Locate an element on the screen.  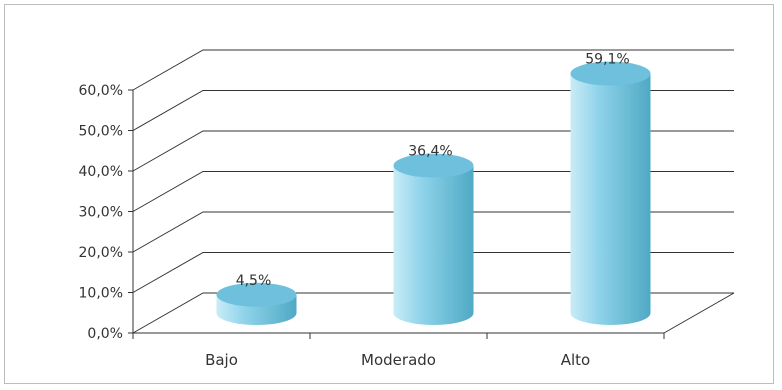
y-tick-label: 20,0% is located at coordinates (101, 253).